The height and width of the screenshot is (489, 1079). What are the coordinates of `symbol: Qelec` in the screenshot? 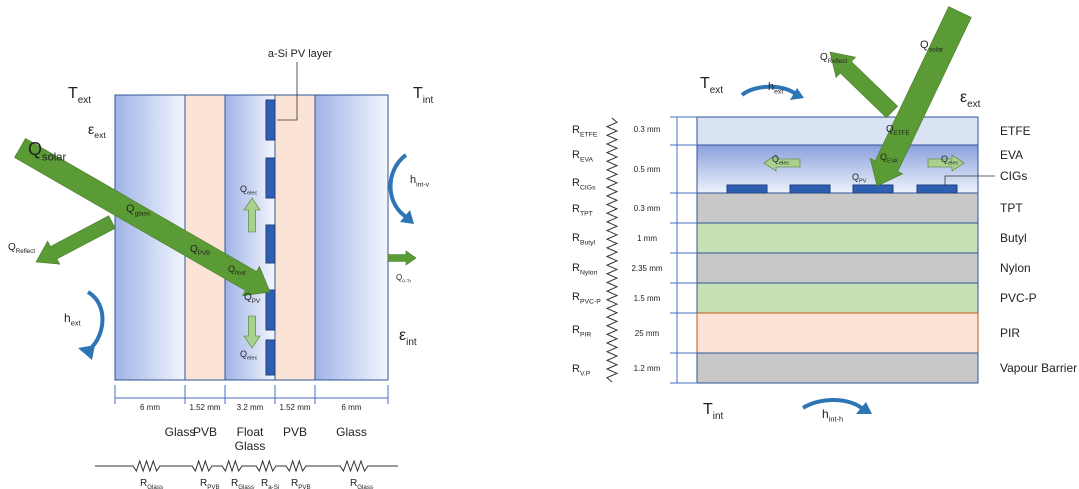 It's located at (780, 160).